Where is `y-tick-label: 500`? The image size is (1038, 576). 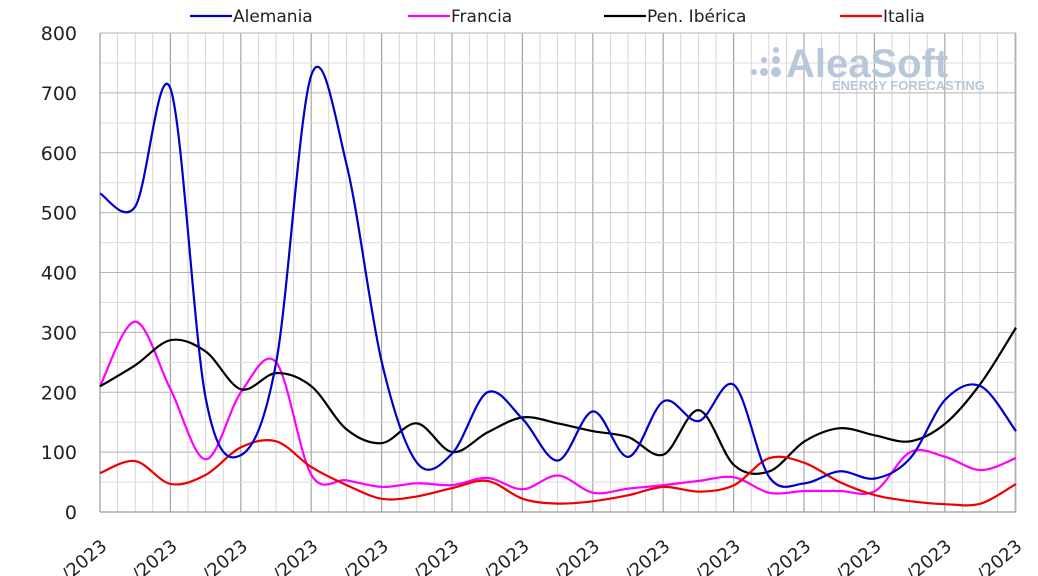
y-tick-label: 500 is located at coordinates (59, 214).